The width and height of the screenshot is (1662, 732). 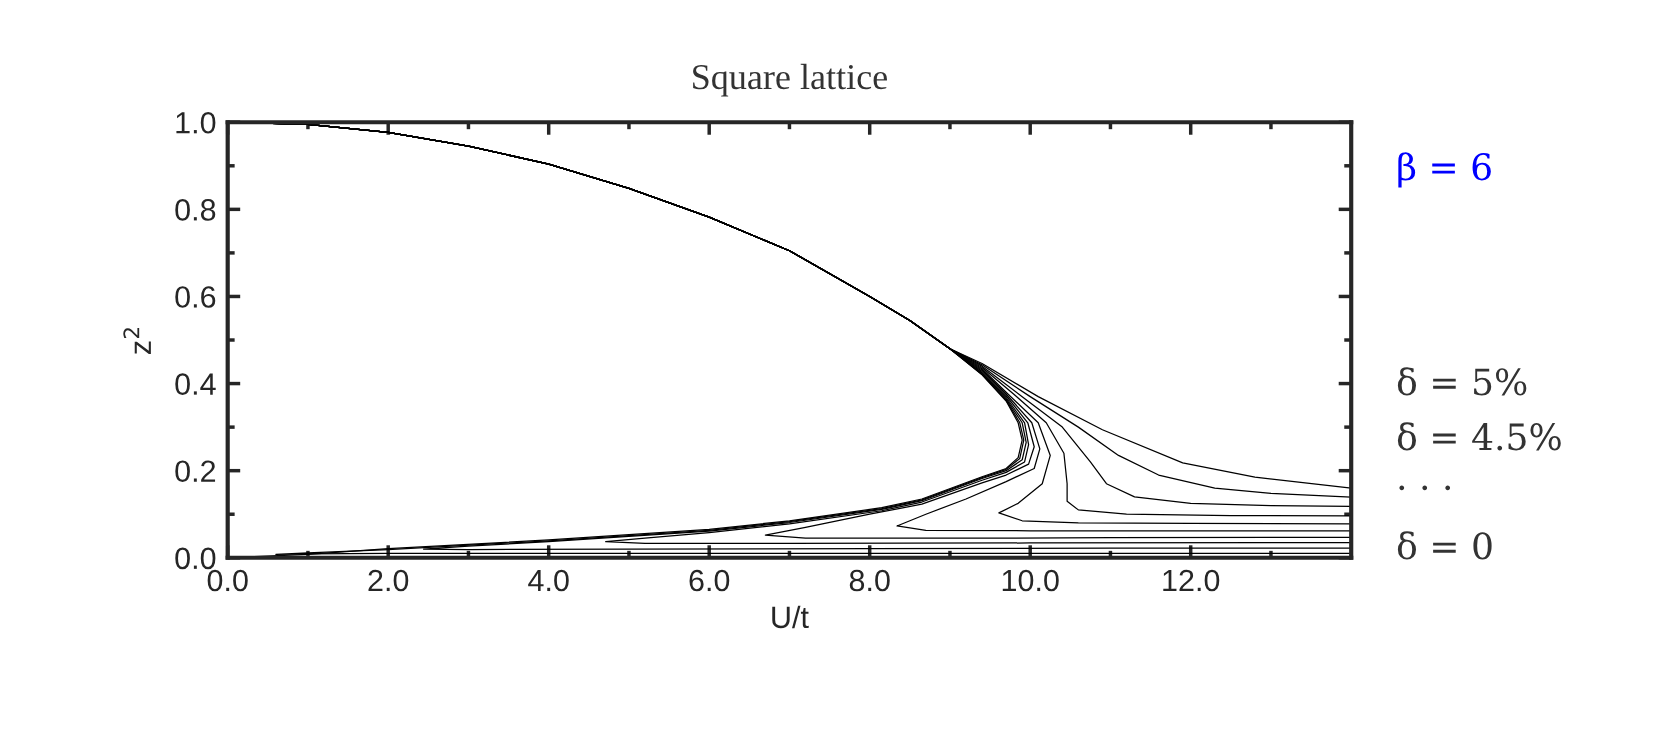 What do you see at coordinates (790, 80) in the screenshot?
I see `chart-title: Square lattice` at bounding box center [790, 80].